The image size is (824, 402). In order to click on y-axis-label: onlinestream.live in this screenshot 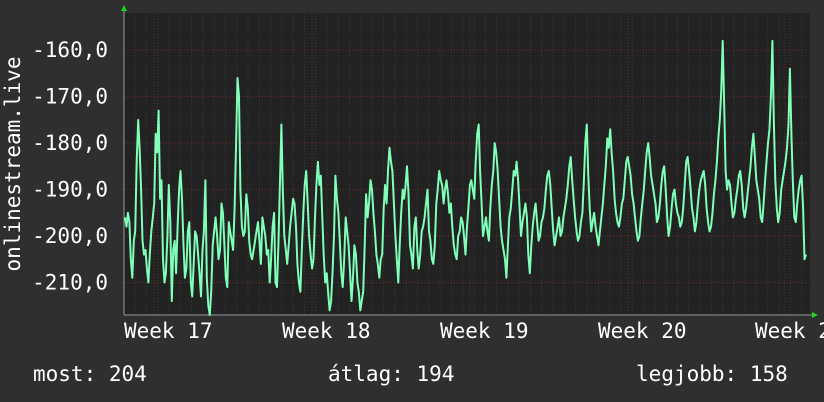, I will do `click(13, 164)`.